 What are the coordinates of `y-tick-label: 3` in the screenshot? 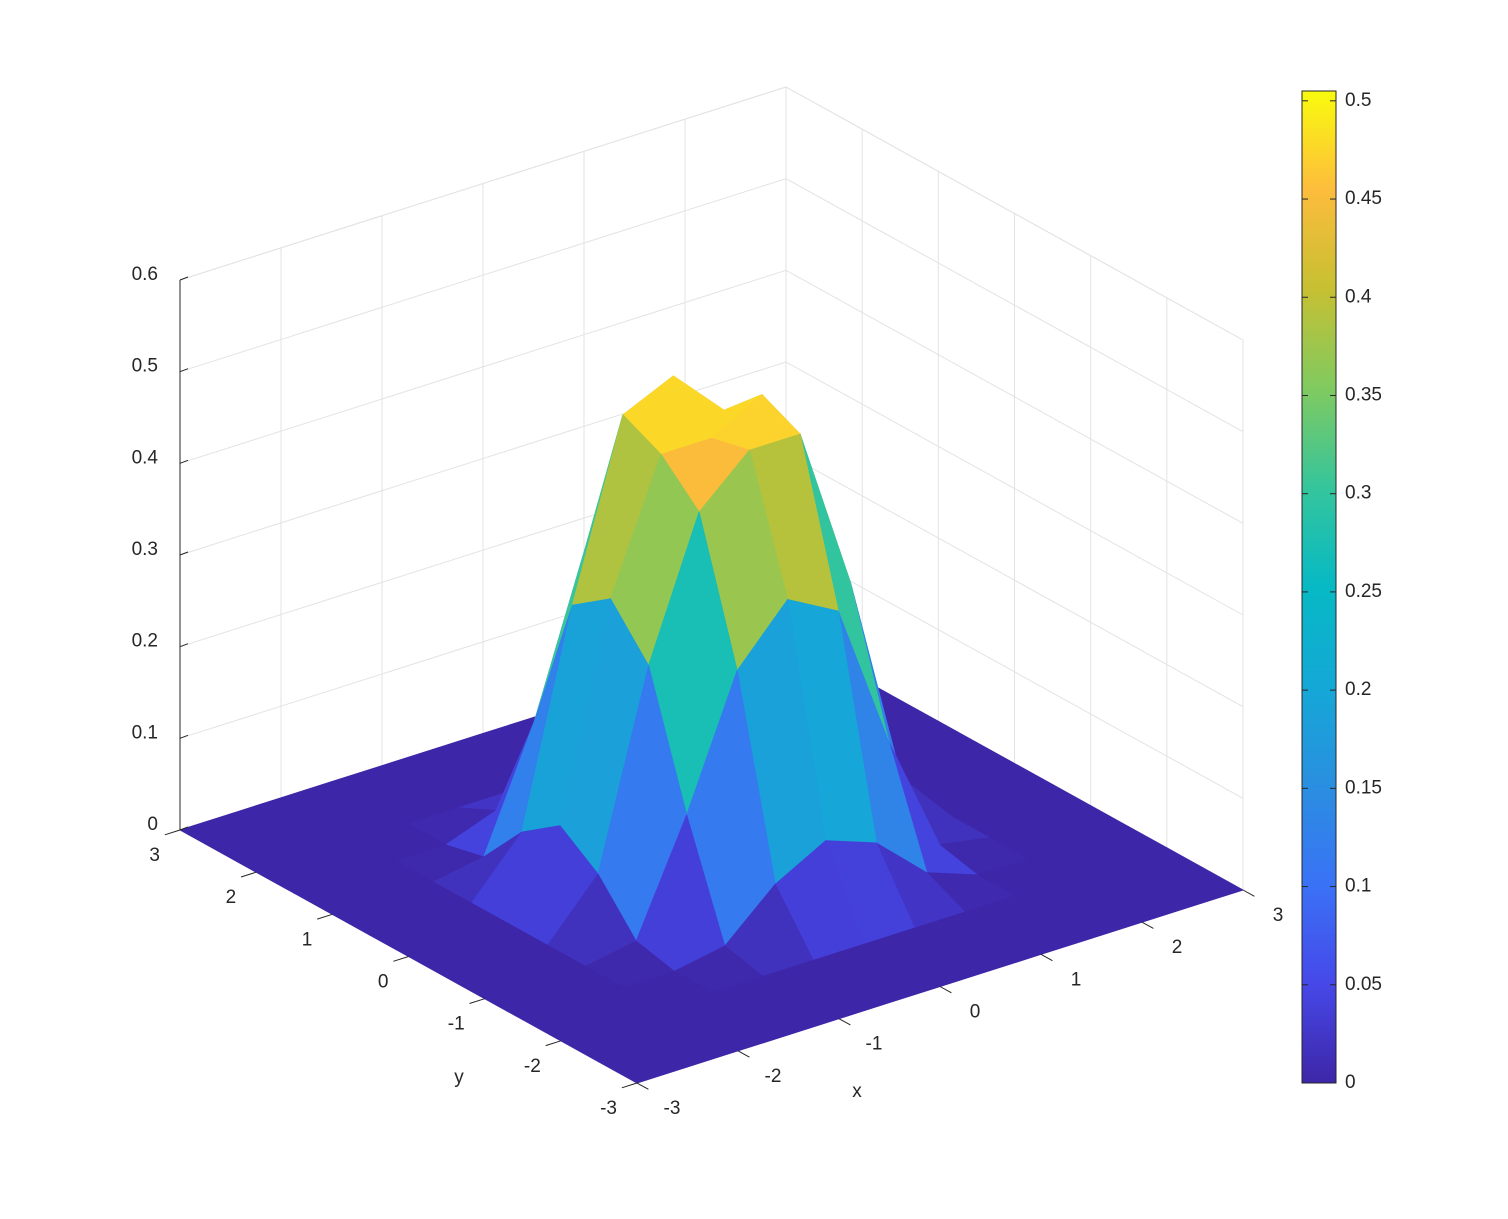 It's located at (154, 855).